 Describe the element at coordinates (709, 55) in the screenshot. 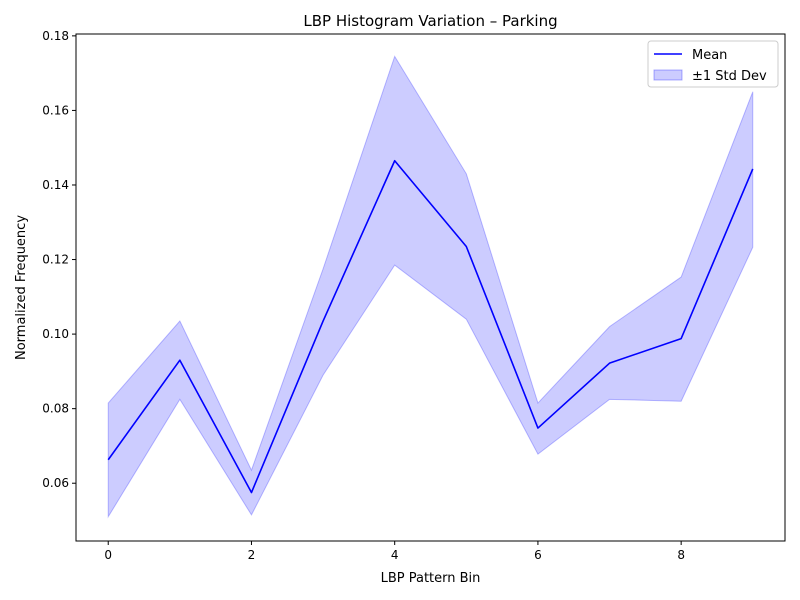

I see `legend-label: Mean` at that location.